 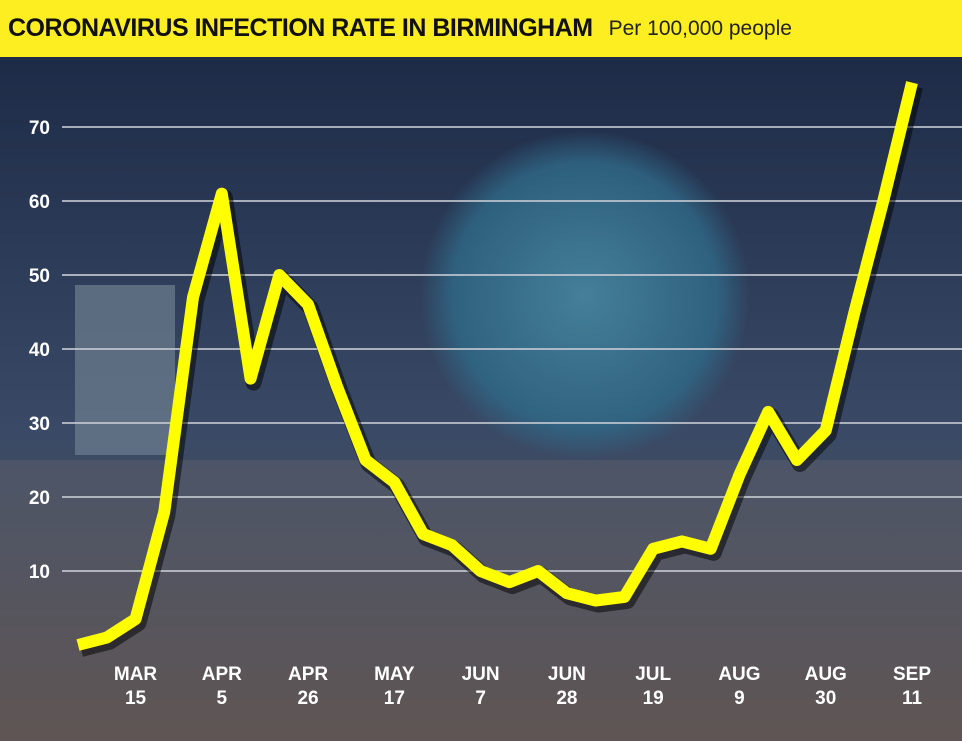 I want to click on y-tick-label: 30, so click(x=39, y=424).